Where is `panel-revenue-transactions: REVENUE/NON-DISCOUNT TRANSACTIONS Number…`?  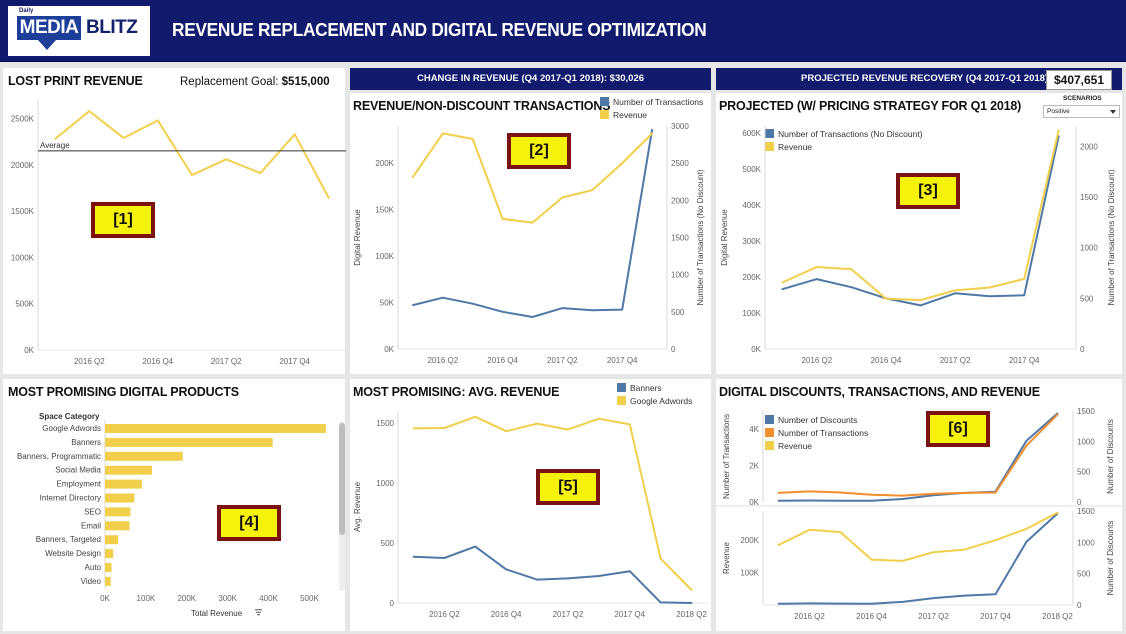 panel-revenue-transactions: REVENUE/NON-DISCOUNT TRANSACTIONS Number… is located at coordinates (530, 233).